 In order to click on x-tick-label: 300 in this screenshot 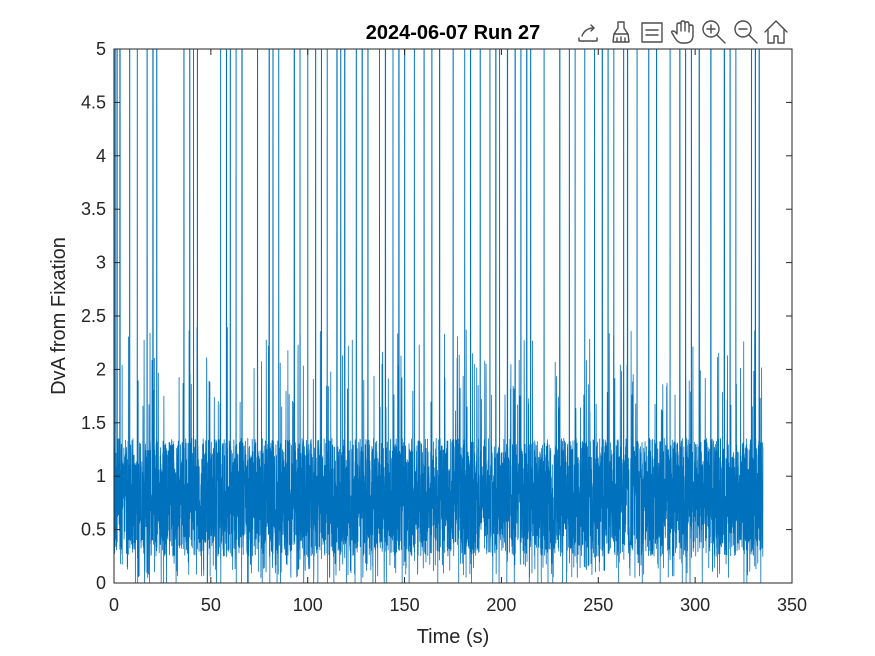, I will do `click(695, 605)`.